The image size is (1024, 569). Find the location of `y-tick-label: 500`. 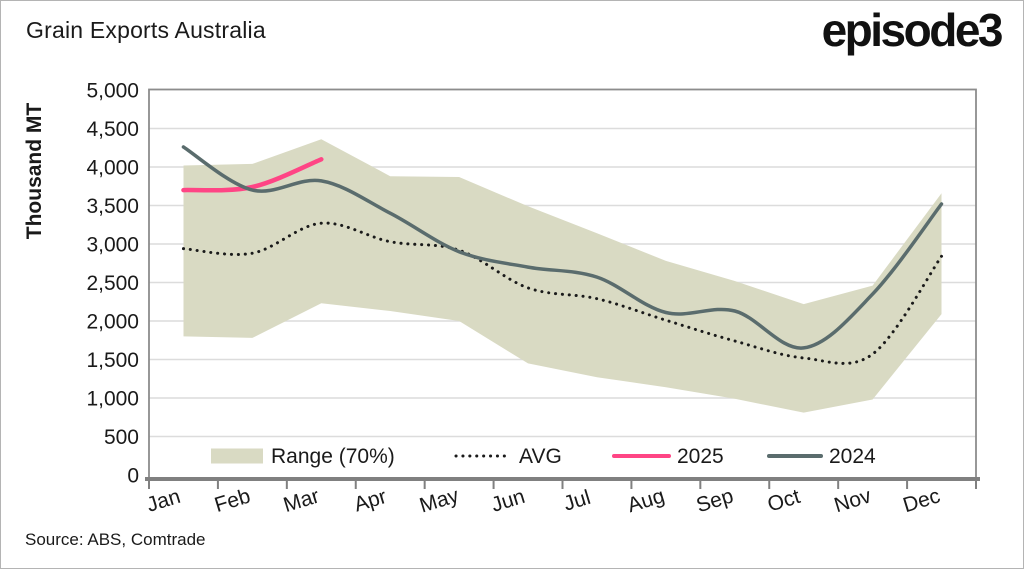

y-tick-label: 500 is located at coordinates (121, 437).